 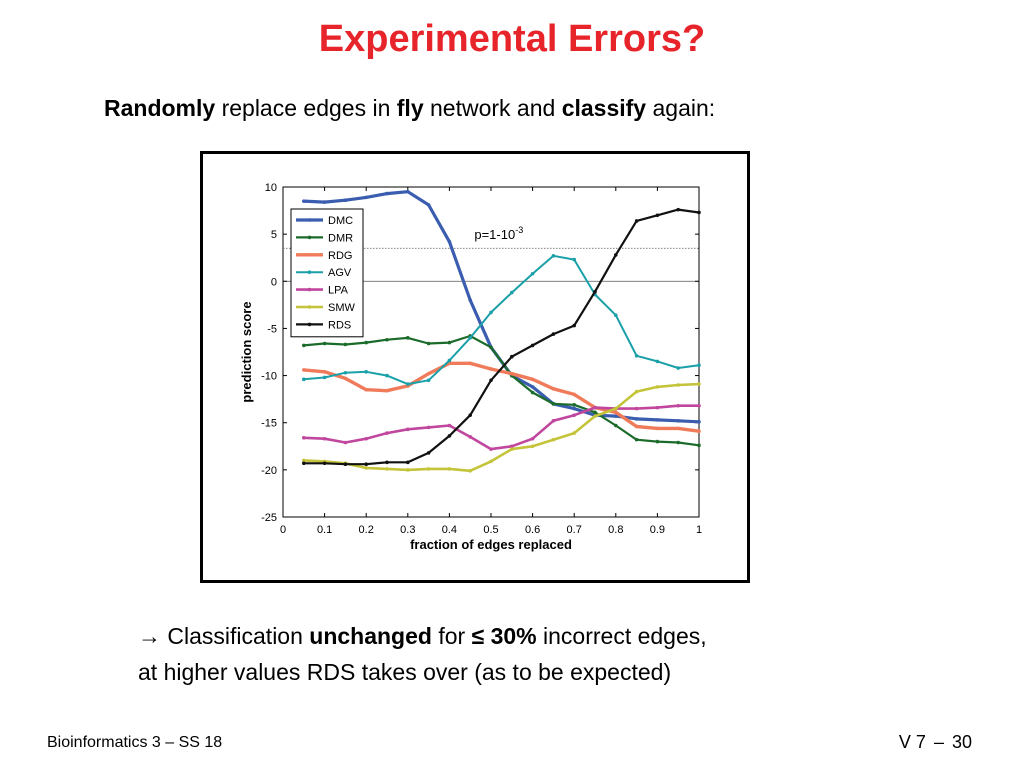 I want to click on legend-label-dmc: DMC, so click(x=340, y=221).